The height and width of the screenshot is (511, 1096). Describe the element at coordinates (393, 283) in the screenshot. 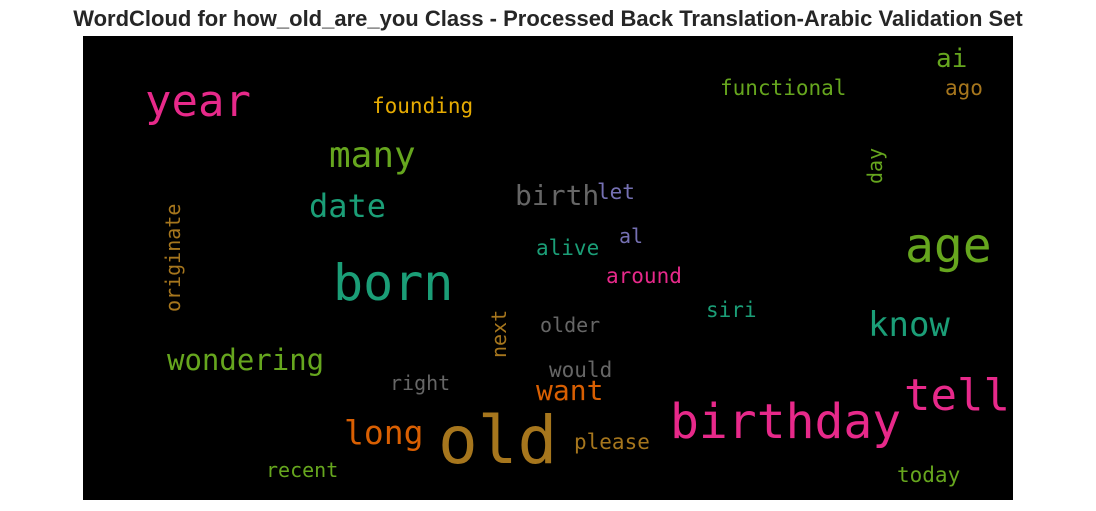

I see `word-born: born` at that location.